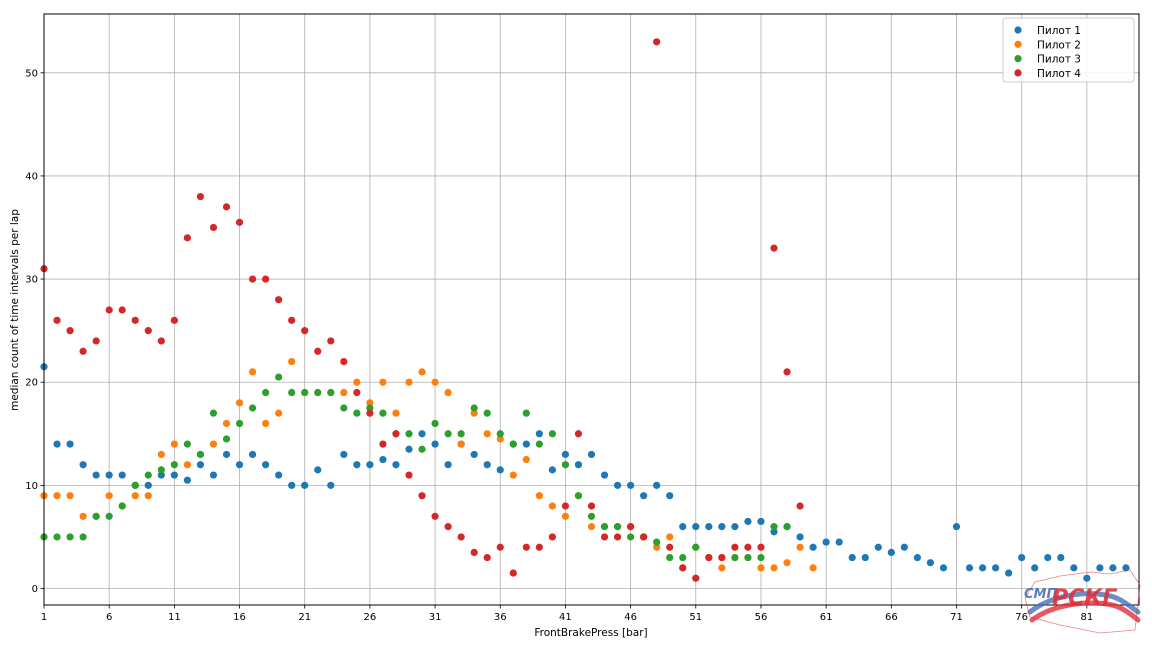 This screenshot has height=648, width=1152. What do you see at coordinates (826, 617) in the screenshot?
I see `x-tick-label: 61` at bounding box center [826, 617].